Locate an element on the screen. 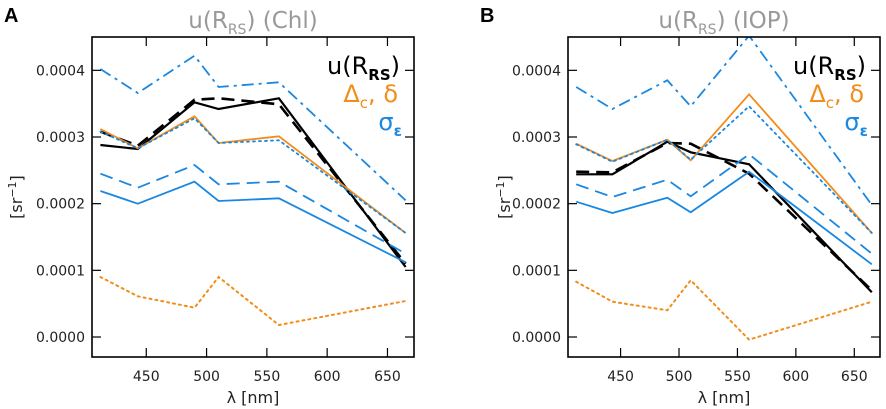  panel-title-suffix: ) (Chl) is located at coordinates (281, 21).